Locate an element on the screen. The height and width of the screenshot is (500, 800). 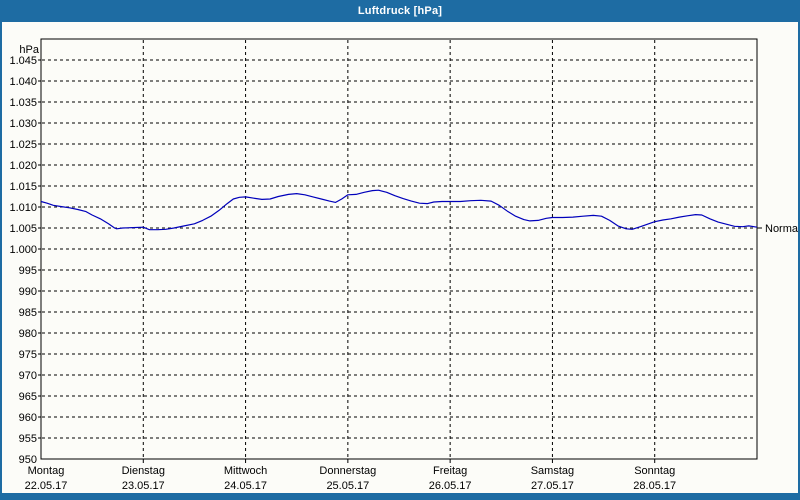
weekday-label: Freitag is located at coordinates (450, 471).